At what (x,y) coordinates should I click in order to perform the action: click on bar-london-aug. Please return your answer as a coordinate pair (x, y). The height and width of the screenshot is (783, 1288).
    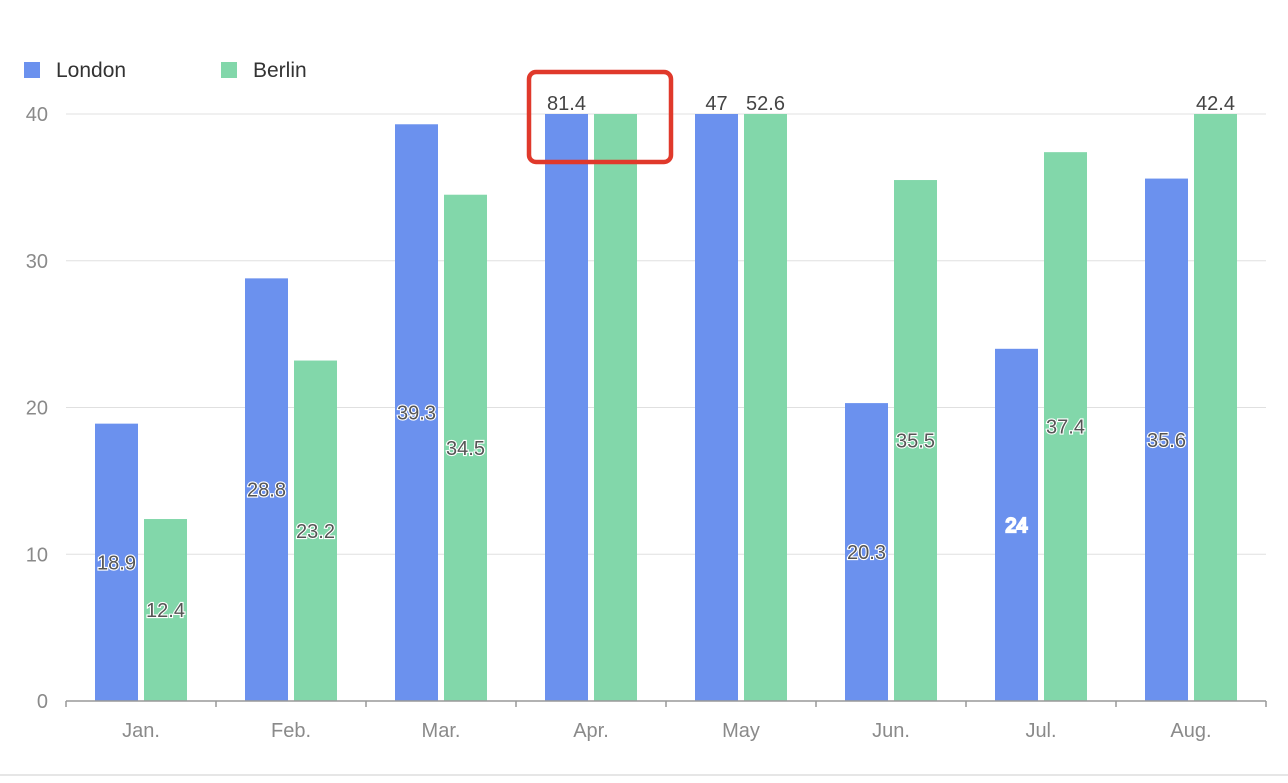
    Looking at the image, I should click on (1166, 439).